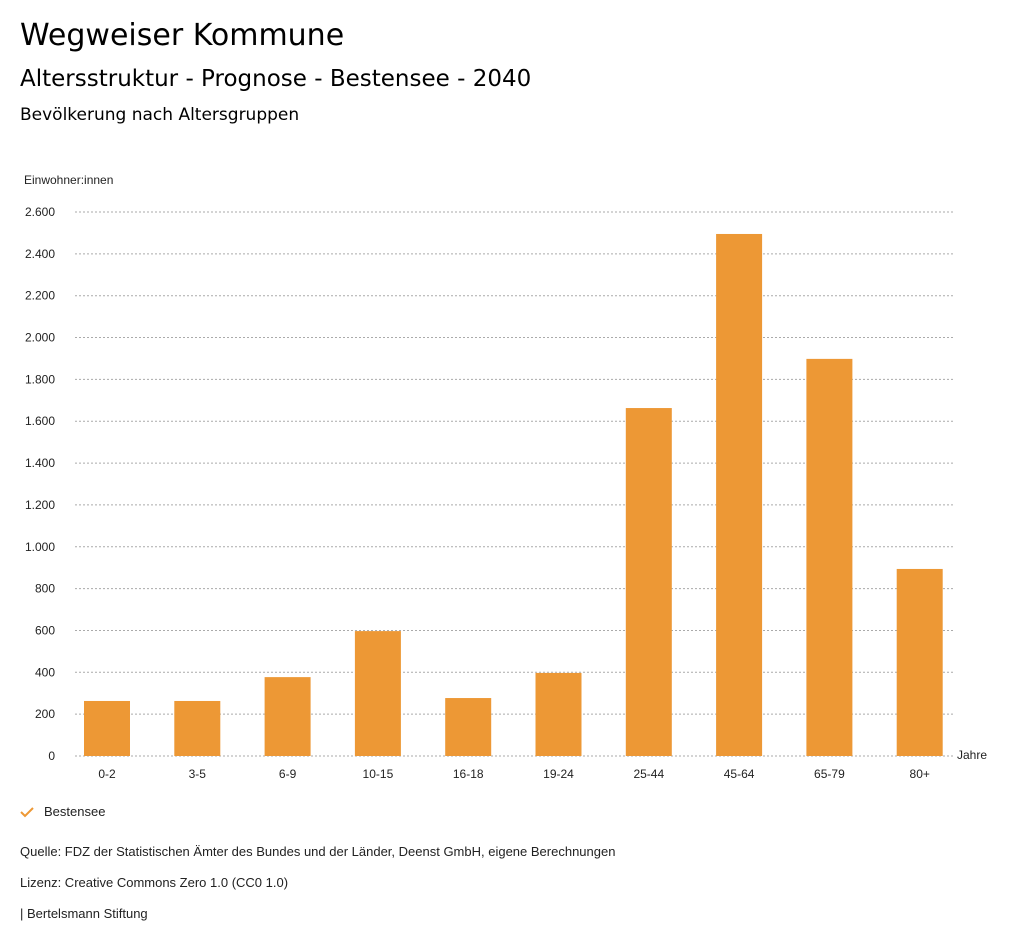  I want to click on y-tick-label: 0, so click(51, 756).